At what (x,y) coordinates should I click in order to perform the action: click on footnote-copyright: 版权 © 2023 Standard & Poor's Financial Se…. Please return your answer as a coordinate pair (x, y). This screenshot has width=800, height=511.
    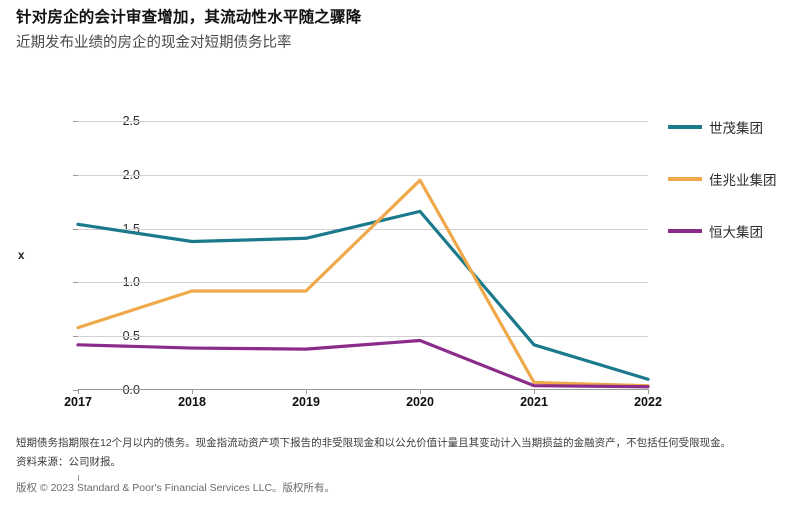
    Looking at the image, I should click on (176, 487).